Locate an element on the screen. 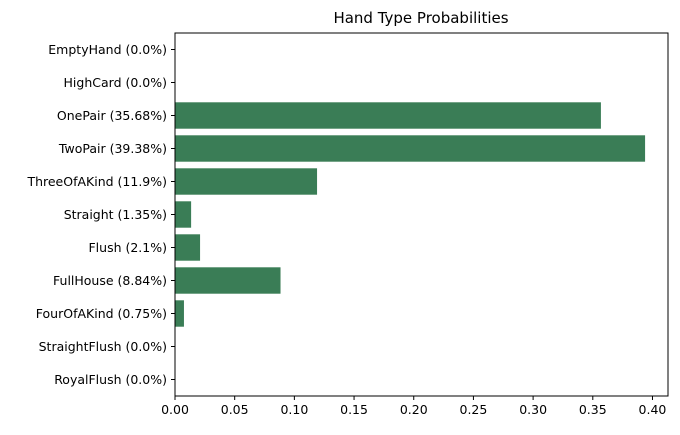 Image resolution: width=680 pixels, height=435 pixels. x-tick-label-6: 0.30 is located at coordinates (533, 409).